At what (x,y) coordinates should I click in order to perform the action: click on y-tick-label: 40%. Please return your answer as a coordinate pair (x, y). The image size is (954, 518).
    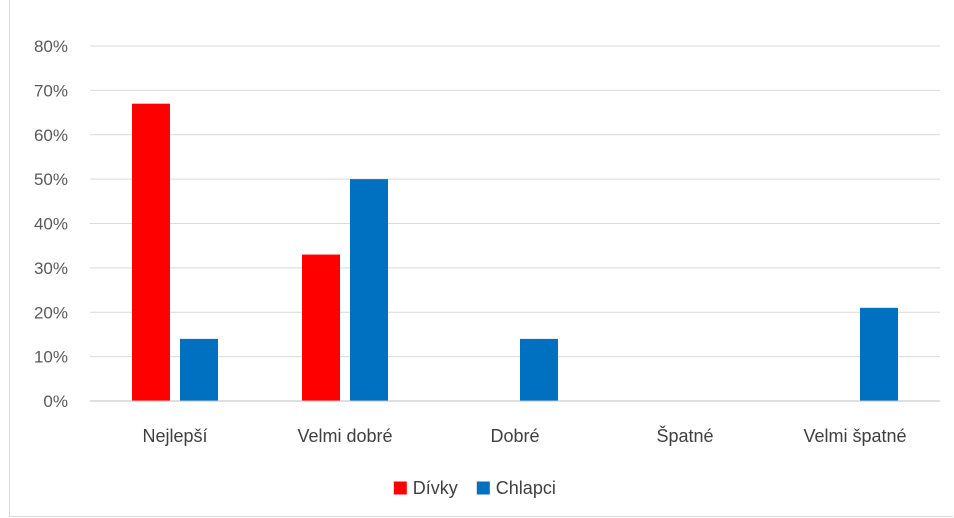
    Looking at the image, I should click on (51, 224).